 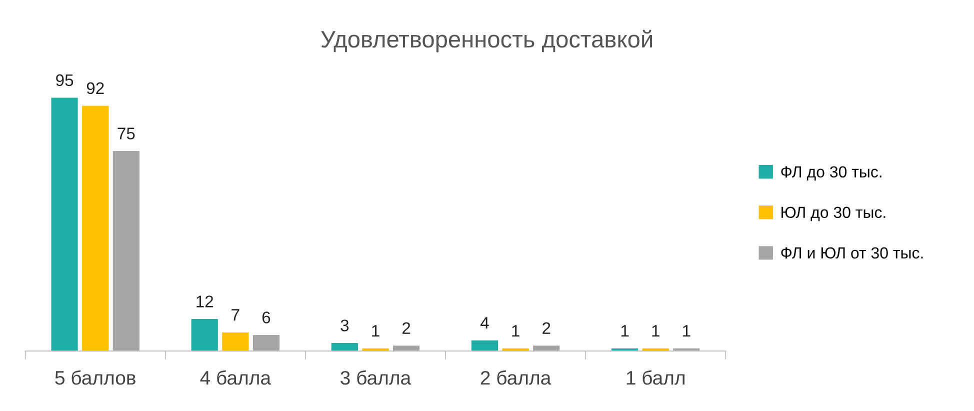 I want to click on data-label: 7, so click(x=236, y=315).